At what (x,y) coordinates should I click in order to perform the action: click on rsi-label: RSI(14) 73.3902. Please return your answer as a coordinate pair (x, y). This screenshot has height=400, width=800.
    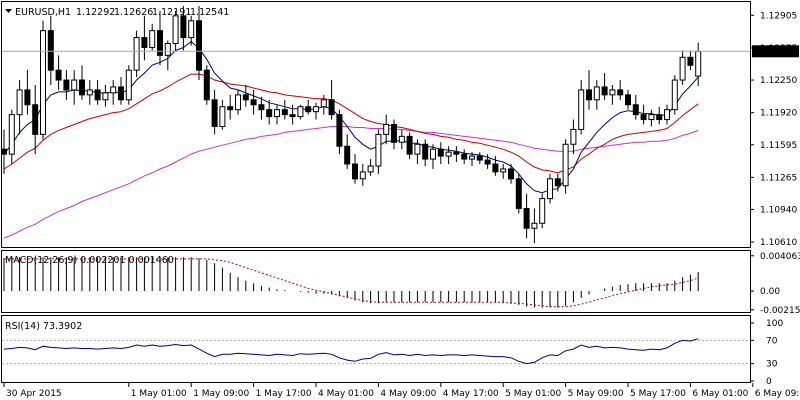
    Looking at the image, I should click on (43, 326).